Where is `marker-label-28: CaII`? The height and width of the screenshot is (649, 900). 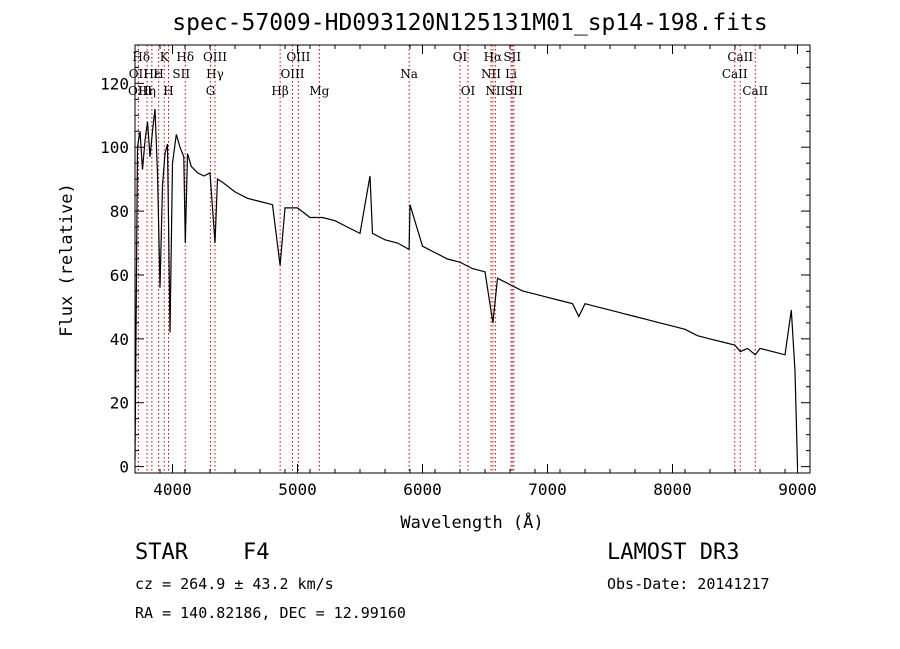
marker-label-28: CaII is located at coordinates (755, 91).